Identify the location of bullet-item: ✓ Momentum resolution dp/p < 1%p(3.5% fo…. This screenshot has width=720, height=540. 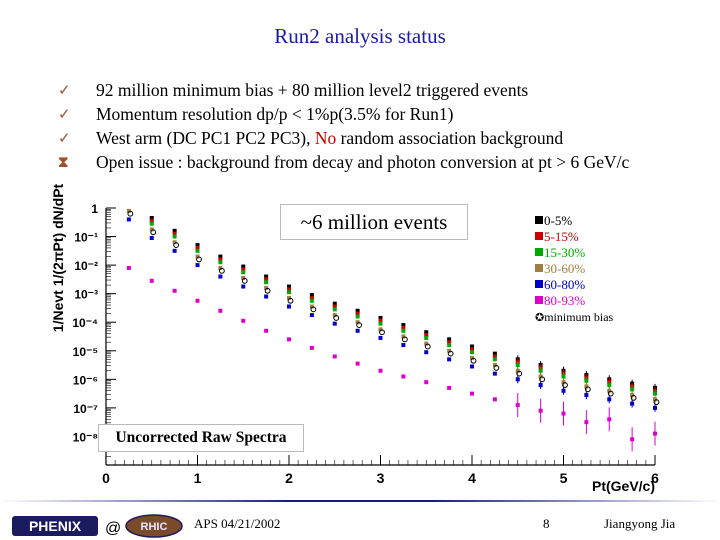
(368, 114).